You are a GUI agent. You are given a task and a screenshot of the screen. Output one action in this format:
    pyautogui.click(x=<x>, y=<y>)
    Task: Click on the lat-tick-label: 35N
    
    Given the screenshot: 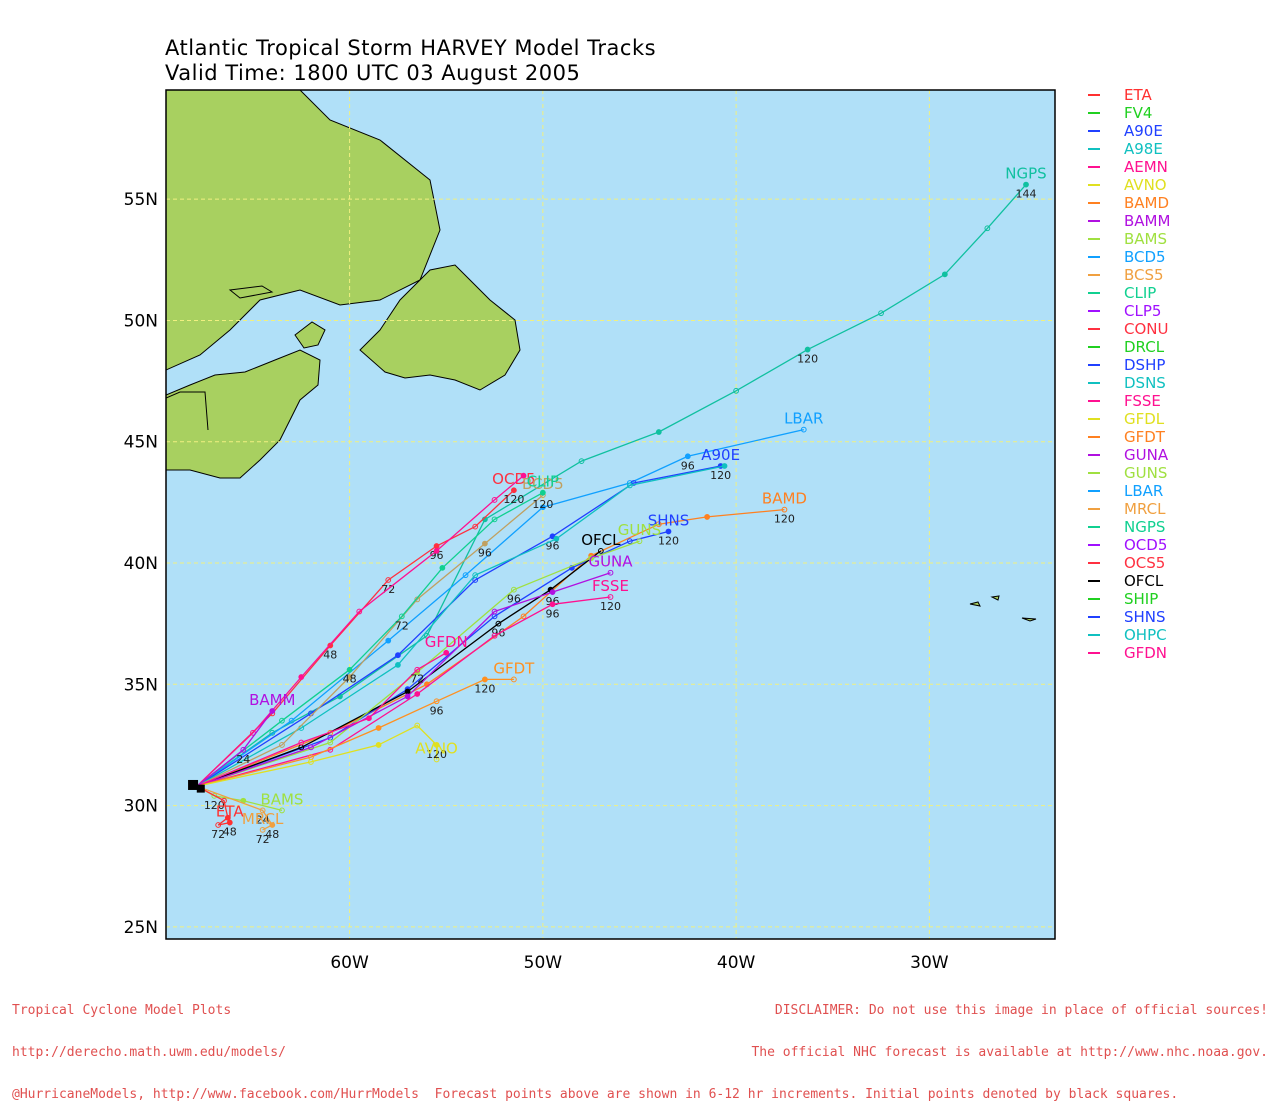 What is the action you would take?
    pyautogui.click(x=141, y=685)
    